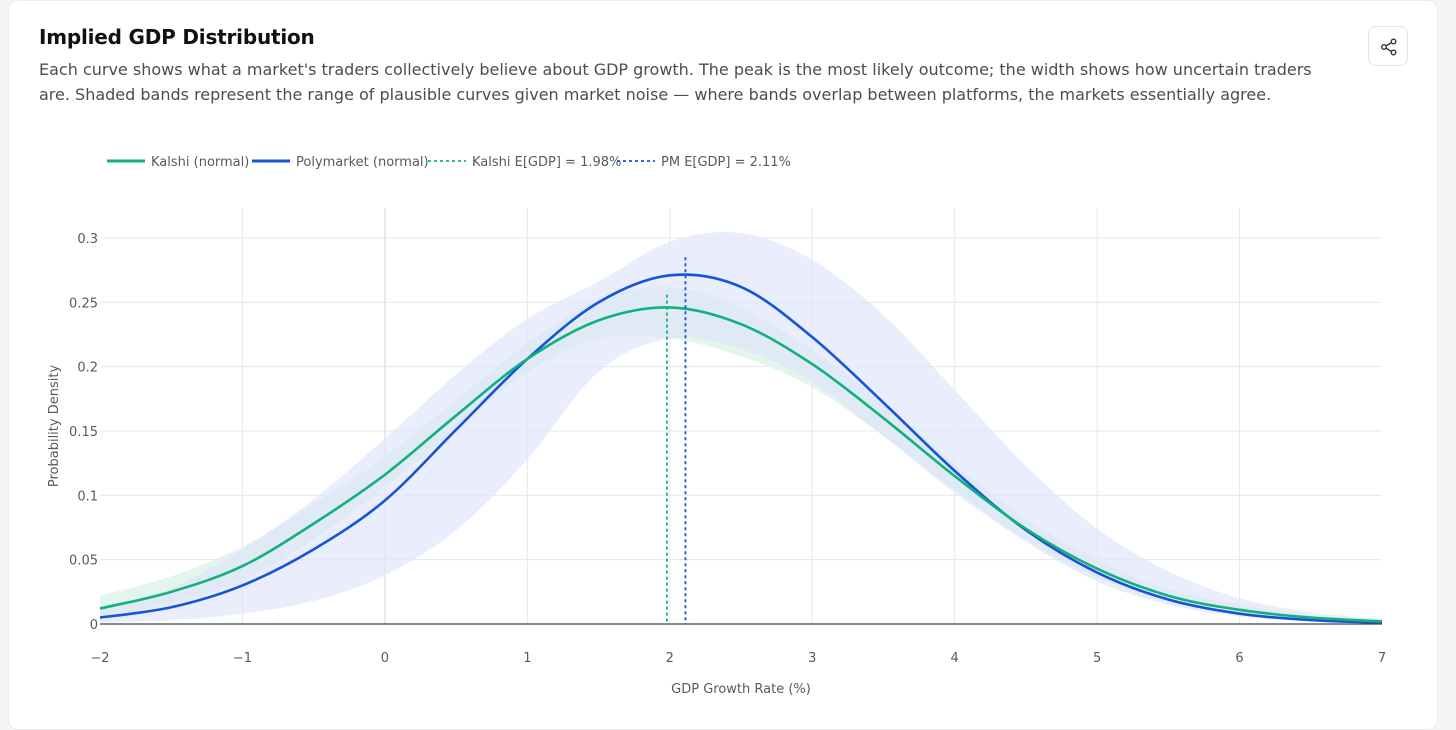 The image size is (1456, 730). What do you see at coordinates (54, 426) in the screenshot?
I see `y-axis-title: Probability Density` at bounding box center [54, 426].